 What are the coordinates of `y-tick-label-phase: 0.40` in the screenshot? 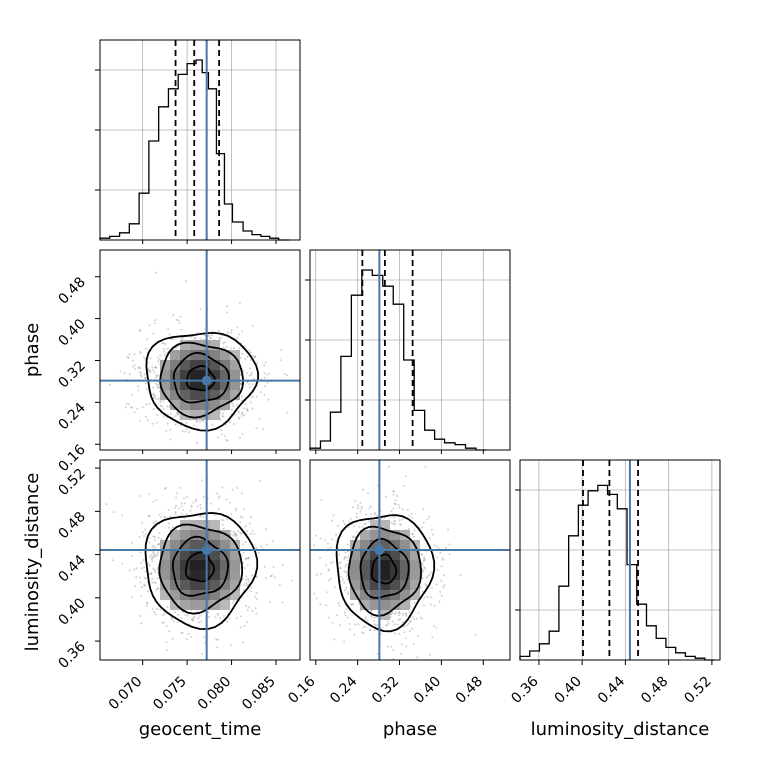 It's located at (71, 332).